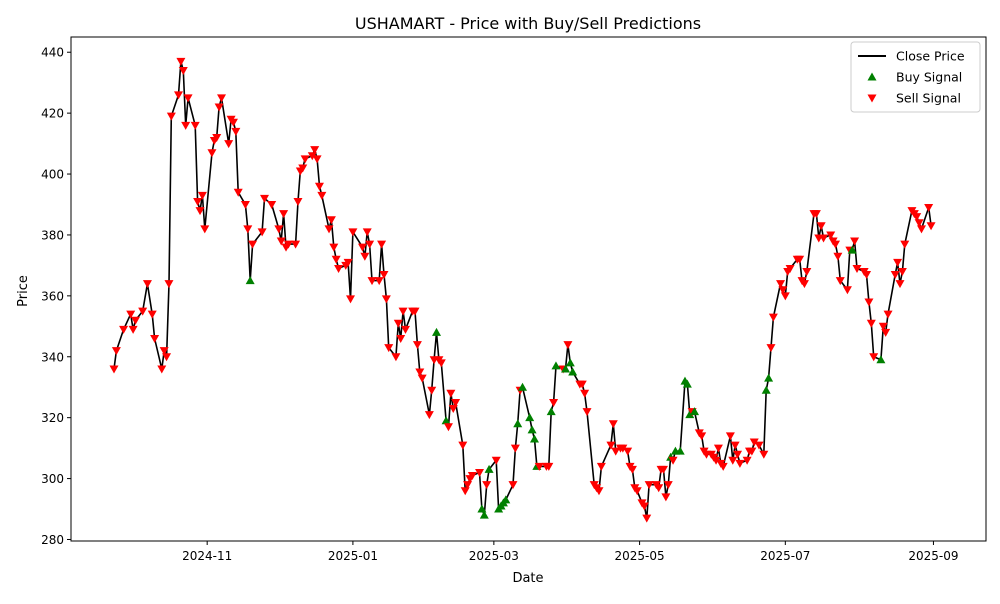 Image resolution: width=1000 pixels, height=604 pixels. I want to click on legend-label: Close Price, so click(930, 56).